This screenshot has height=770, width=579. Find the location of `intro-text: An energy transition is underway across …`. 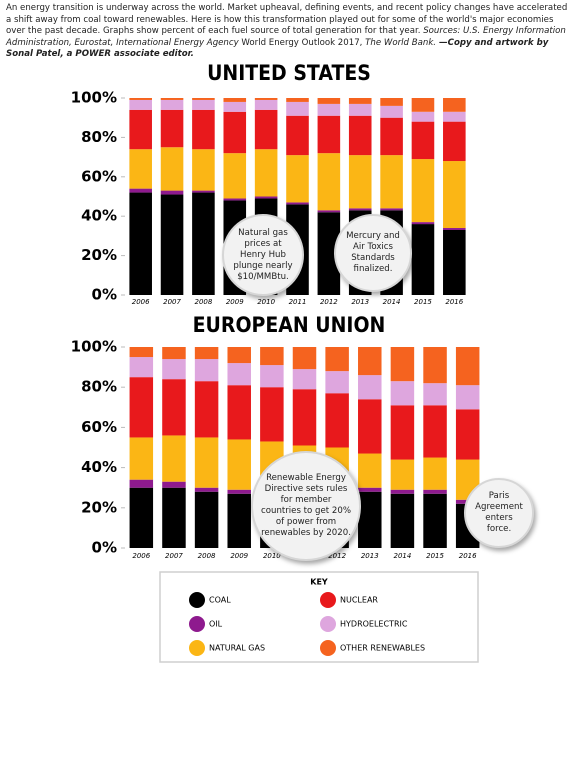

intro-text: An energy transition is underway across … is located at coordinates (287, 19).